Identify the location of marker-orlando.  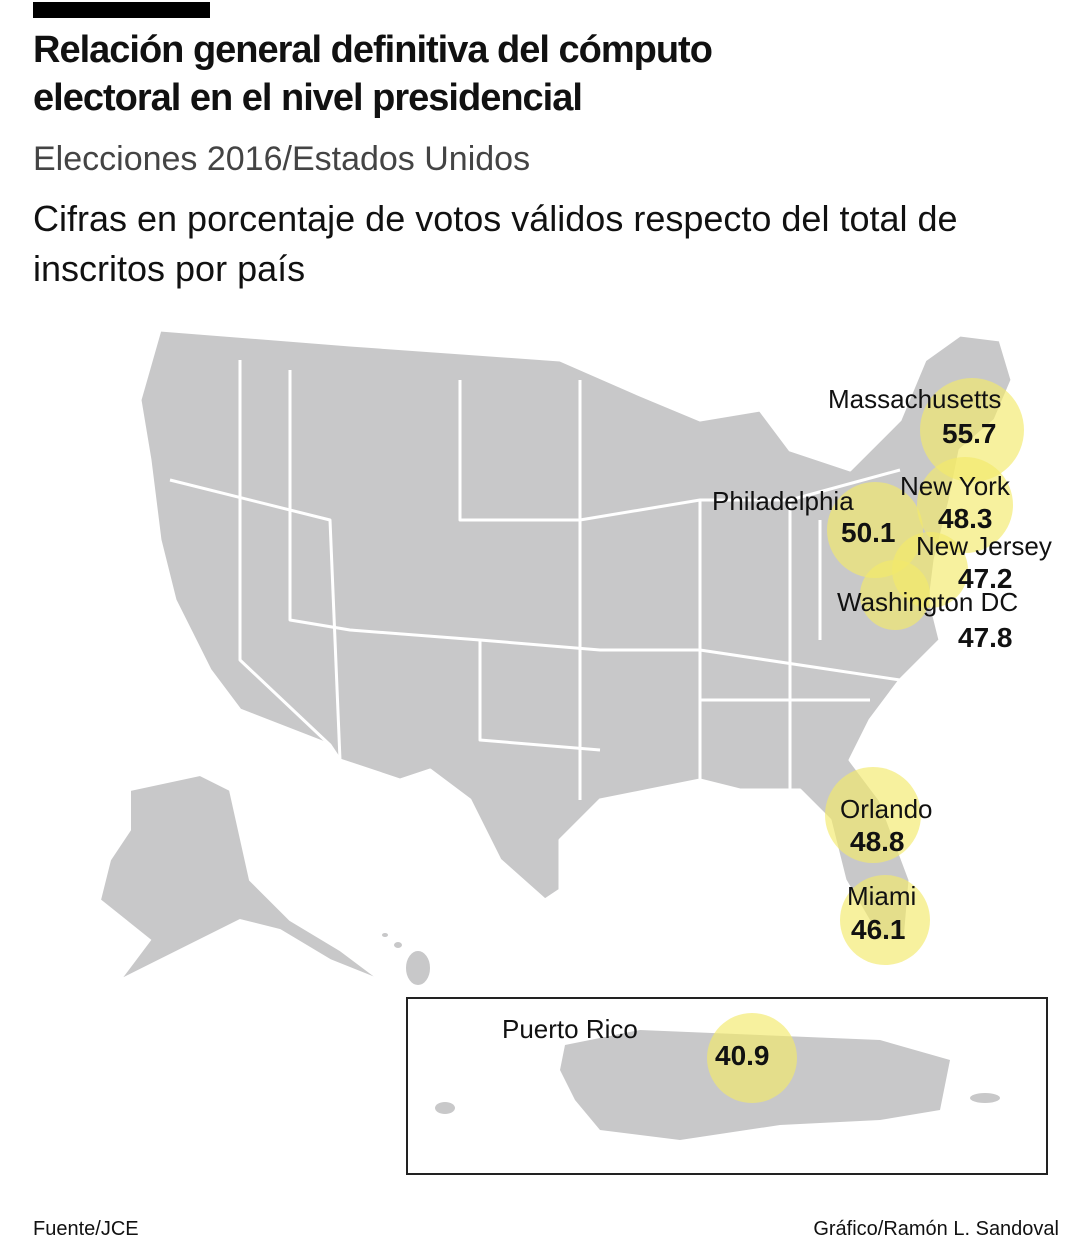
(873, 815).